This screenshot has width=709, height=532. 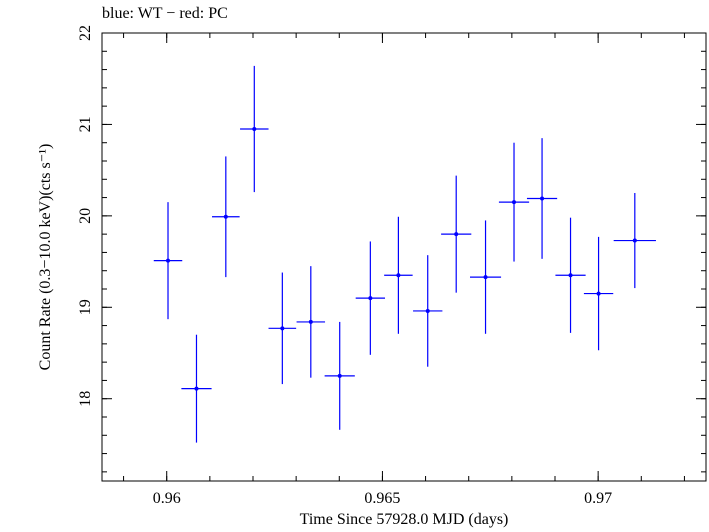 I want to click on y-axis-label: Count Rate (0.3−10.0 keV)(cts s⁻¹), so click(x=45, y=257).